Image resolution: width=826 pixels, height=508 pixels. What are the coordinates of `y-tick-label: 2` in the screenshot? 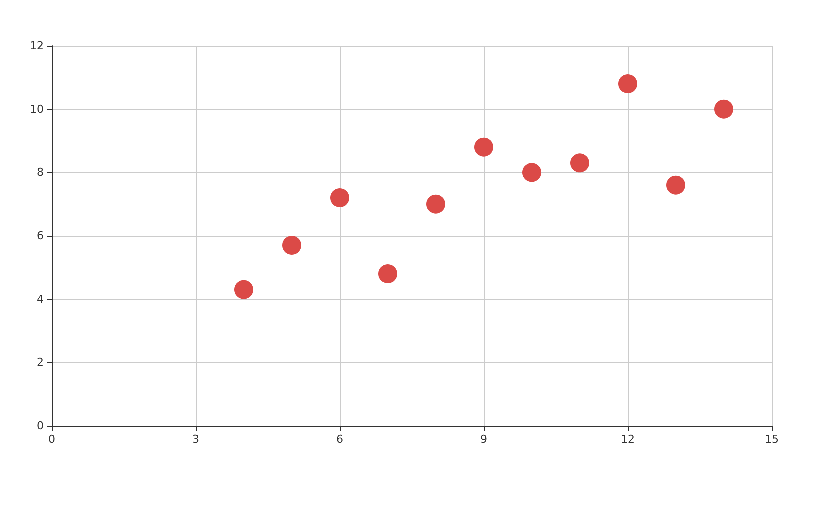 It's located at (40, 363).